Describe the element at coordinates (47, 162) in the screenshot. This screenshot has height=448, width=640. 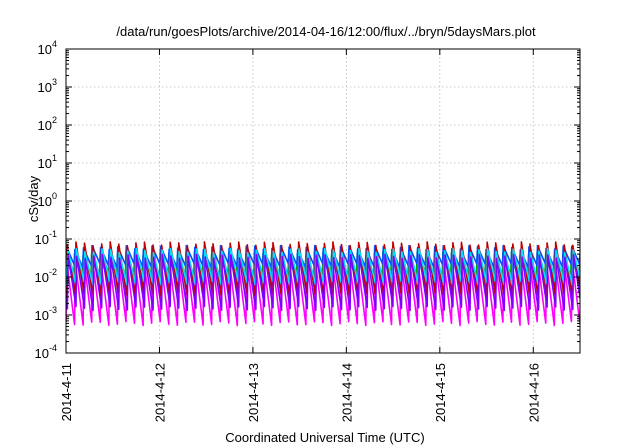
I see `y-tick-label: 10¹` at that location.